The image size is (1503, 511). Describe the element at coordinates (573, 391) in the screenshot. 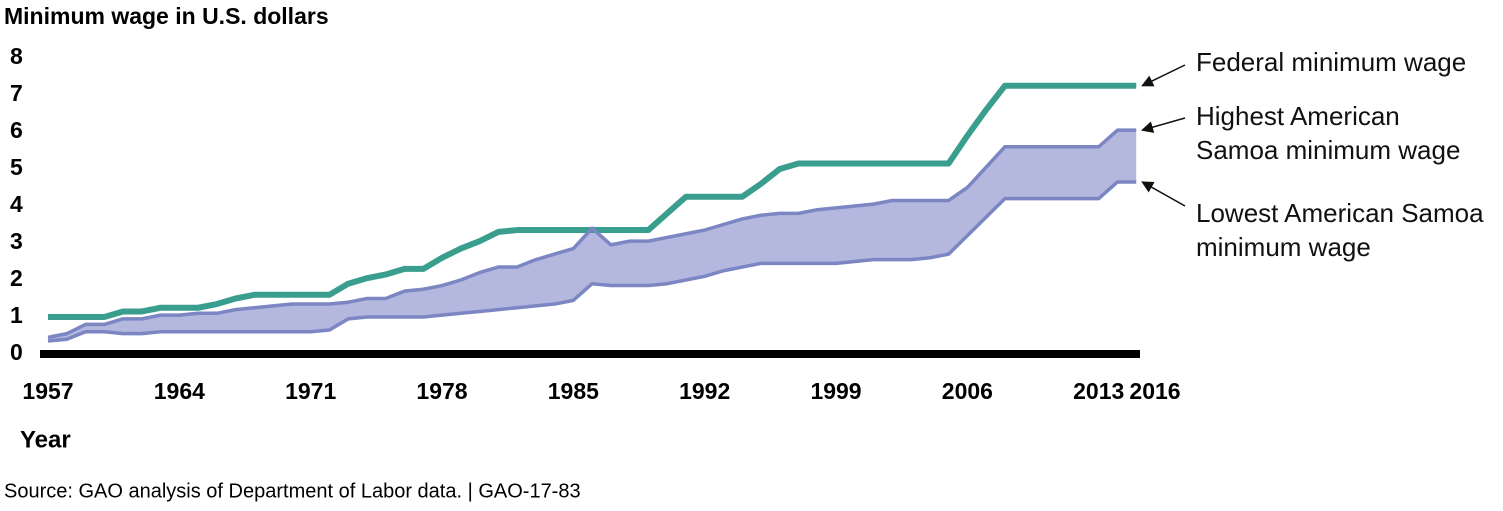

I see `x-tick-label: 1985` at that location.